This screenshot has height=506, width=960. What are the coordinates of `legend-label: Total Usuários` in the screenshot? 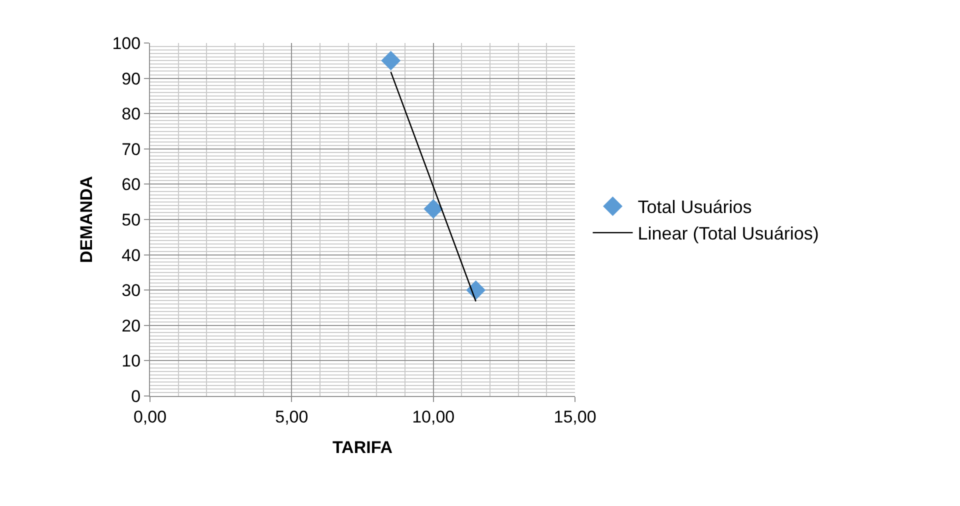 It's located at (695, 207).